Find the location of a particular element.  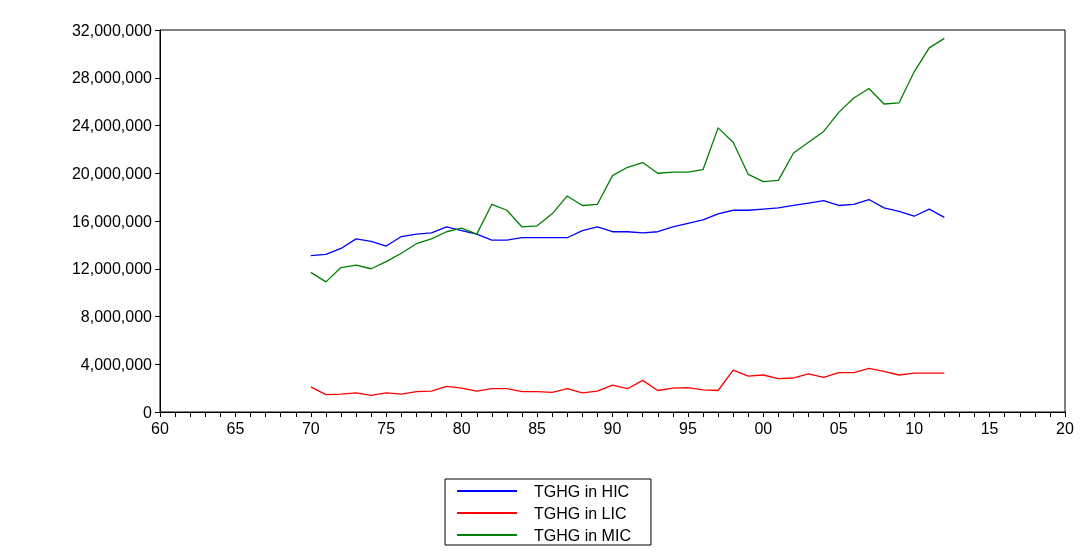

y-tick-label: 12,000,000 is located at coordinates (112, 269).